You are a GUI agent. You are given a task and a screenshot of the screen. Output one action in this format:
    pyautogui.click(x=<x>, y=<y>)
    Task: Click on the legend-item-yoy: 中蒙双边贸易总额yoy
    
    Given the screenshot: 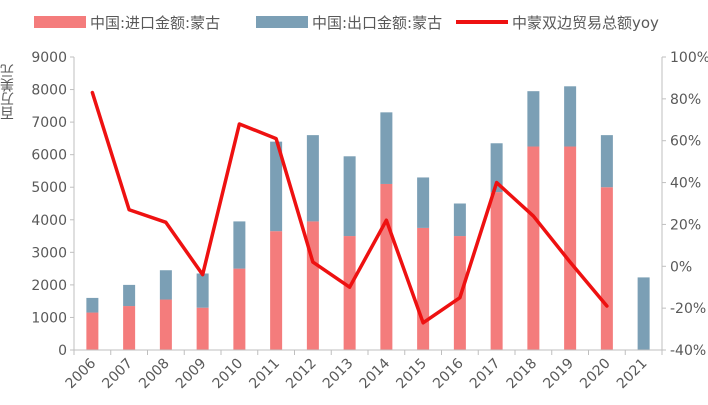 What is the action you would take?
    pyautogui.click(x=557, y=22)
    